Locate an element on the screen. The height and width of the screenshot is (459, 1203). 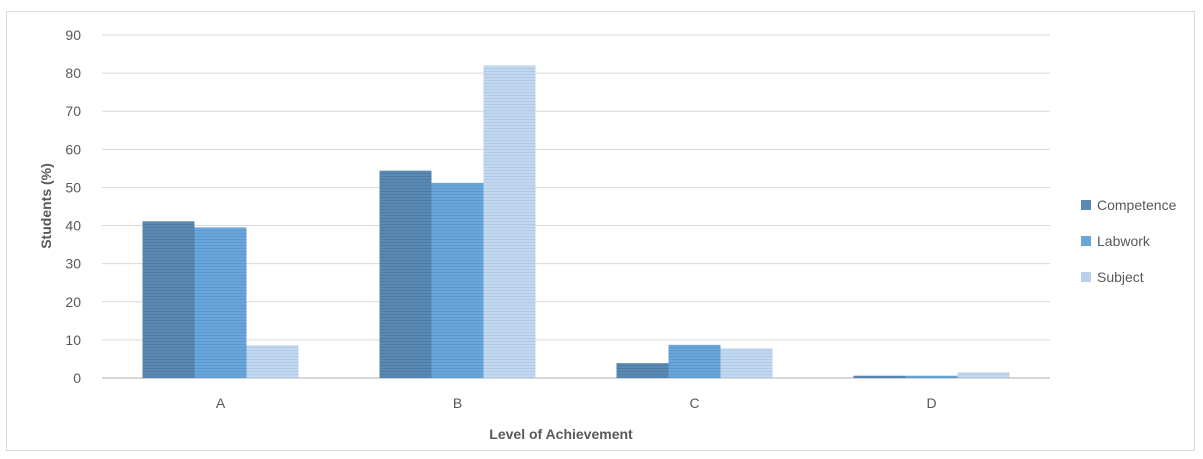
y-tick-label: 90 is located at coordinates (73, 35).